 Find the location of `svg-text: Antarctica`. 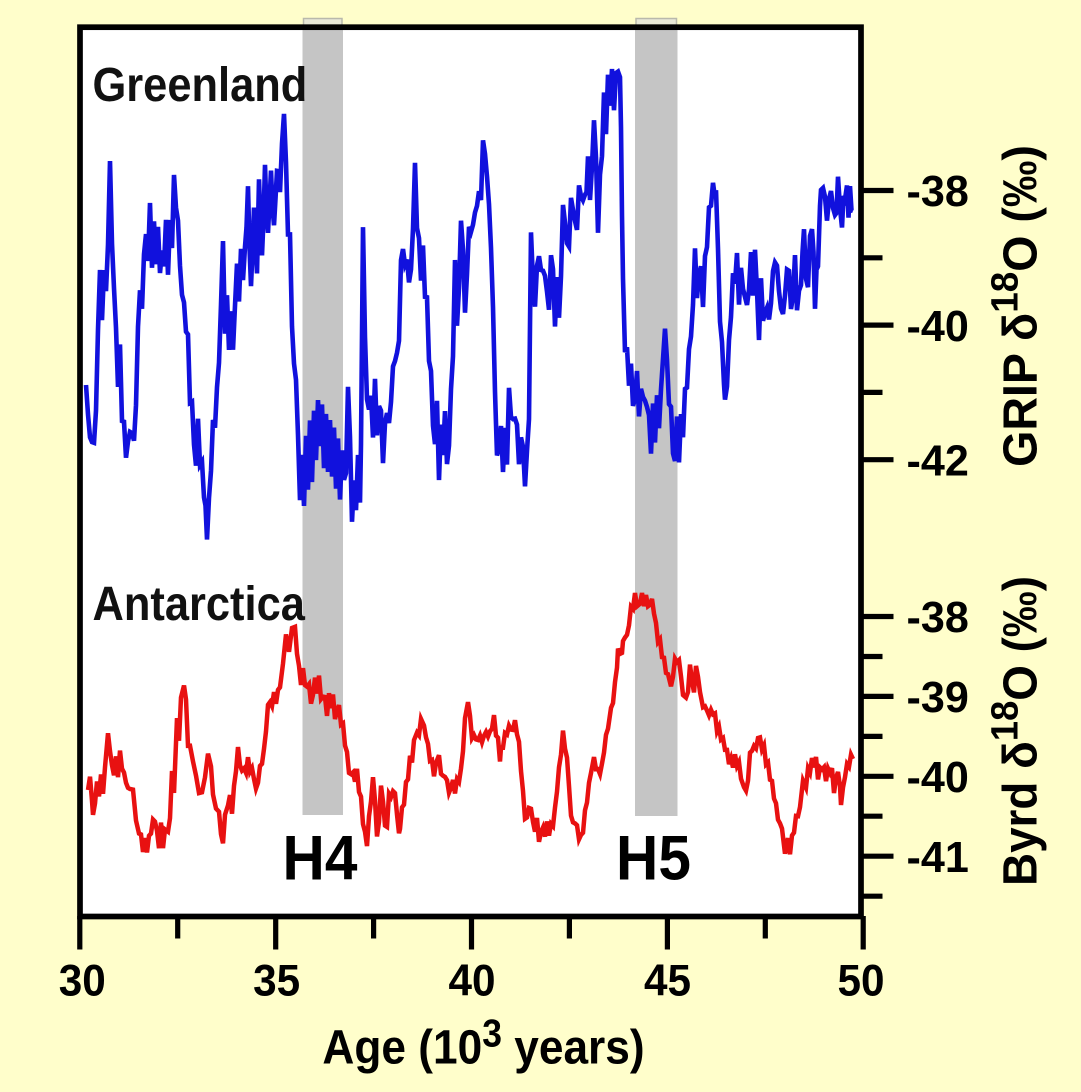

svg-text: Antarctica is located at coordinates (199, 603).